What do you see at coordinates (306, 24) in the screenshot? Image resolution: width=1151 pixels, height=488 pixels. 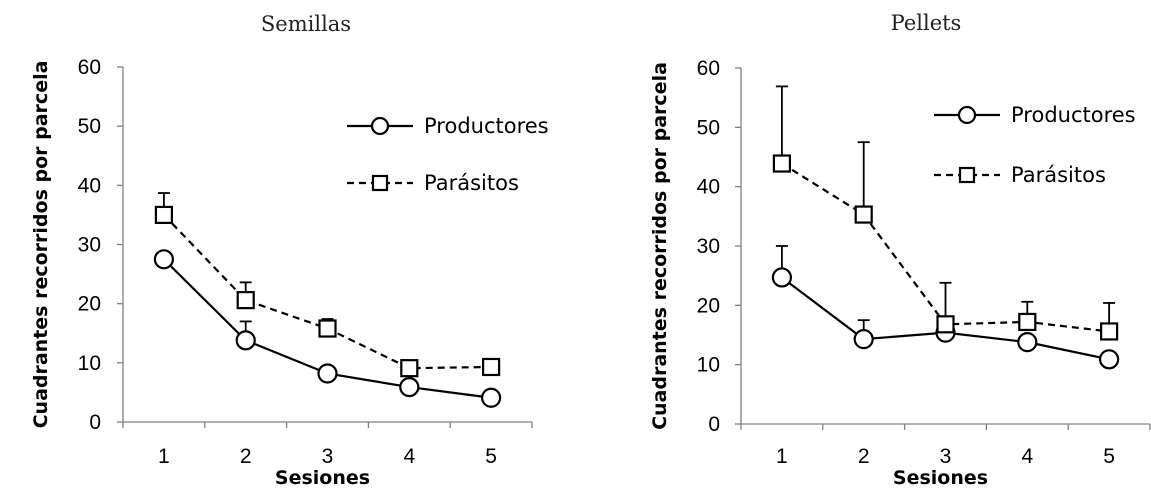 I see `chart-title: Semillas` at bounding box center [306, 24].